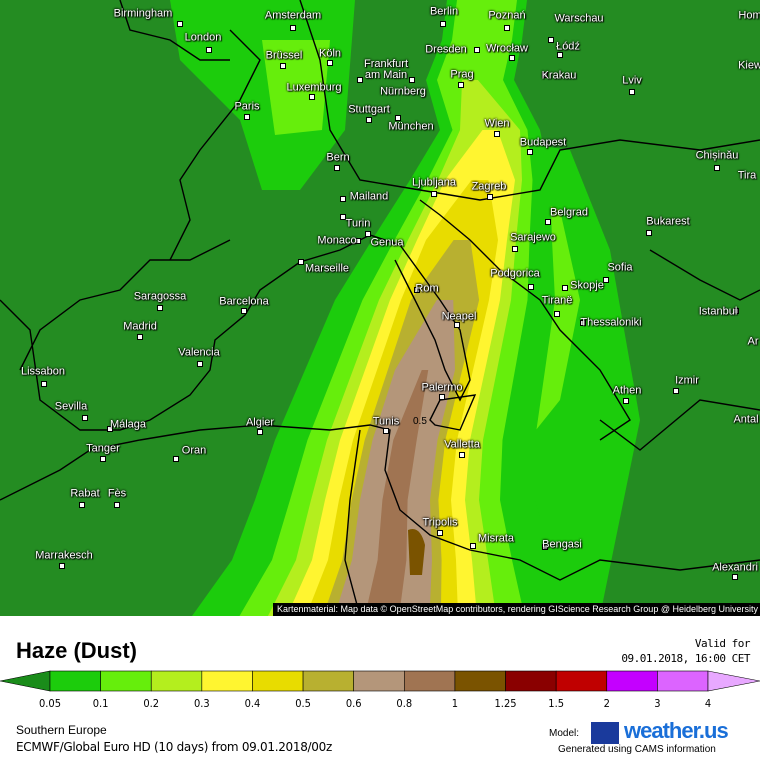 The image size is (760, 760). Describe the element at coordinates (749, 65) in the screenshot. I see `city-label: Kiew` at that location.